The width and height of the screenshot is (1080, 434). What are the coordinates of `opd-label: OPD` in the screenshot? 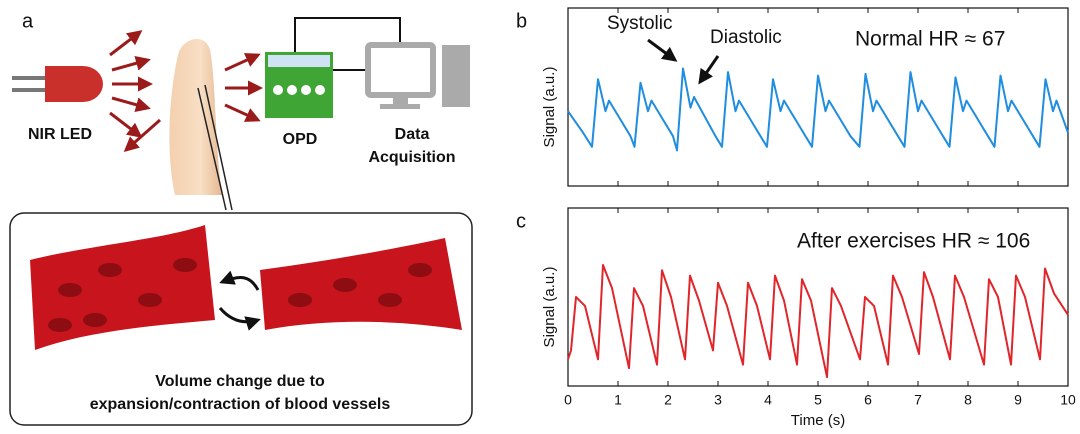 It's located at (300, 139).